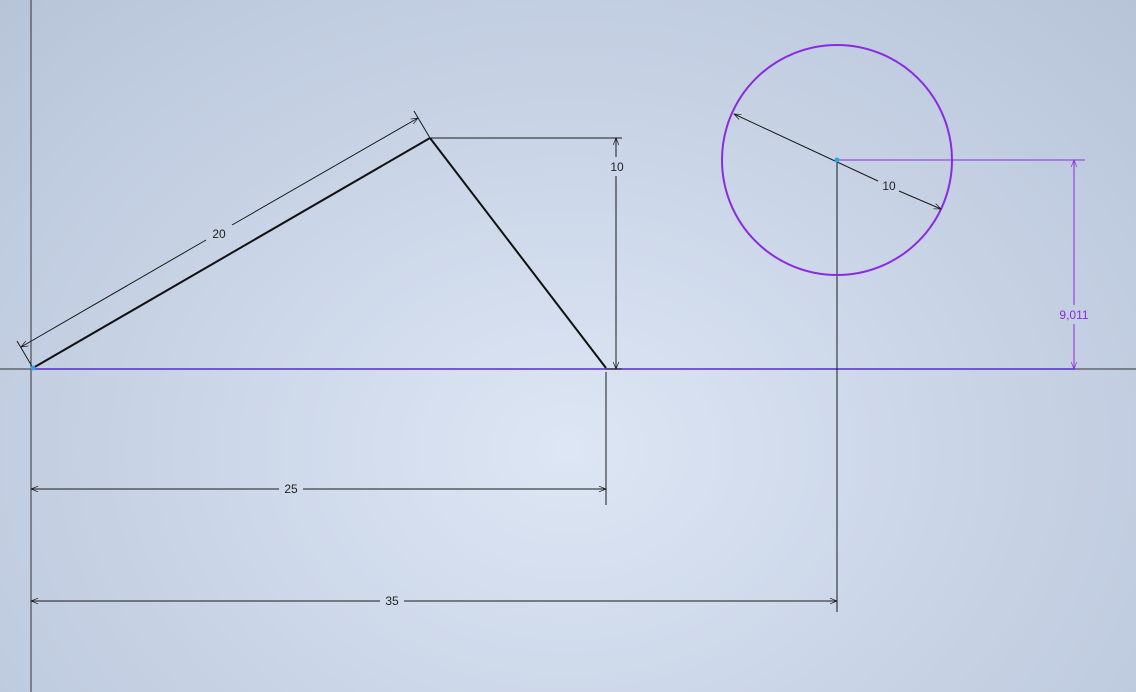  What do you see at coordinates (920, 200) in the screenshot?
I see `dim-diameter-line-b` at bounding box center [920, 200].